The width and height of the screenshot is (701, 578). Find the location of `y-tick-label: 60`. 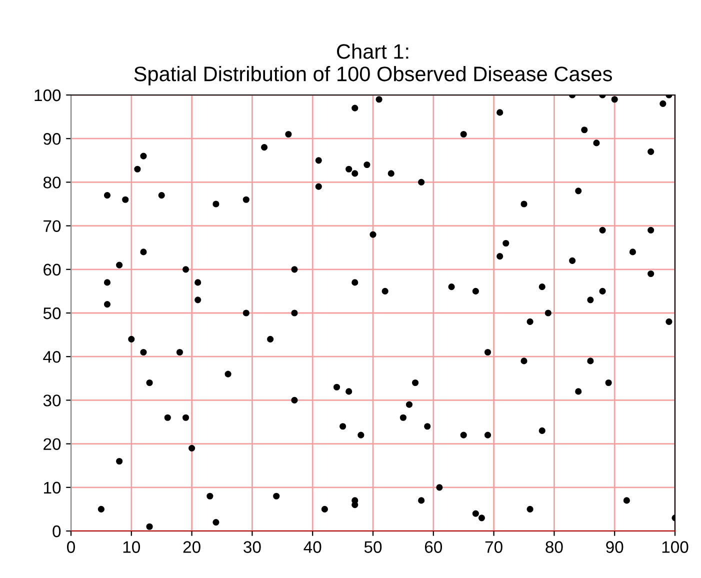

y-tick-label: 60 is located at coordinates (52, 270).